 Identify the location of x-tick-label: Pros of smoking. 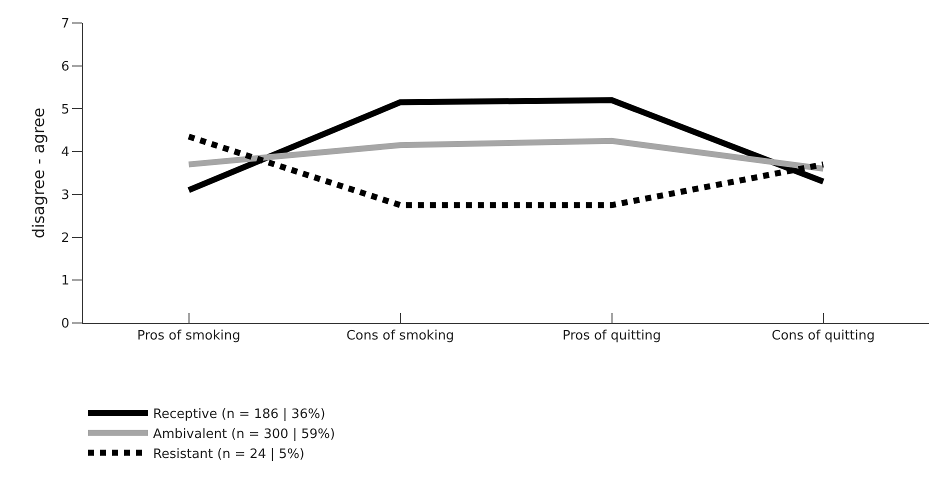
(188, 336).